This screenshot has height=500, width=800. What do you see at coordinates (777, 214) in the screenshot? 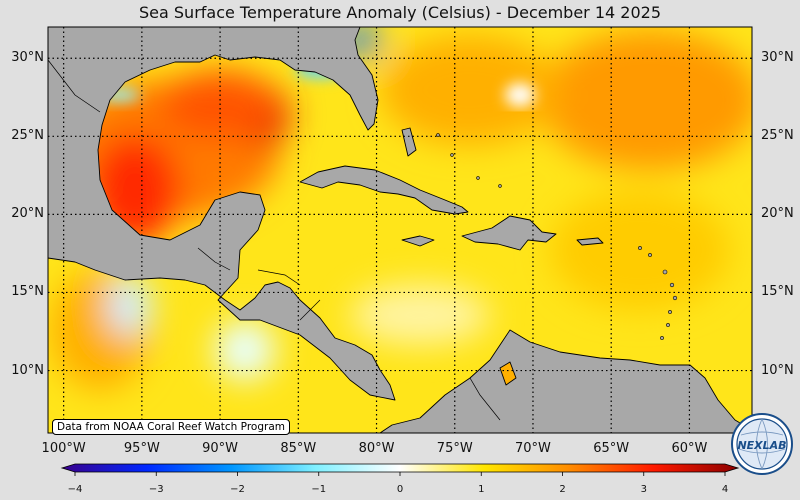
I see `lat-label-right: 20°N` at bounding box center [777, 214].